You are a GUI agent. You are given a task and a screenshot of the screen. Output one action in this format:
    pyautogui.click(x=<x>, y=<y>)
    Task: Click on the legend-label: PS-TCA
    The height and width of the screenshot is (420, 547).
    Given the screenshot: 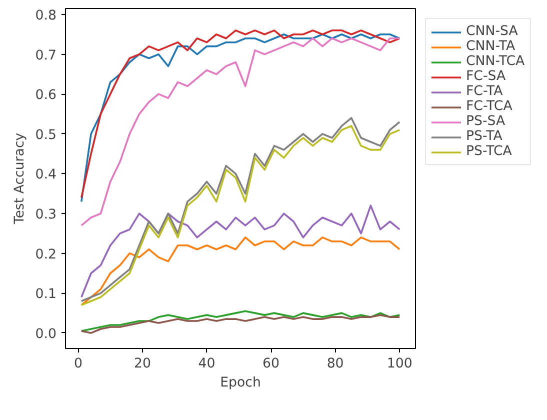 What is the action you would take?
    pyautogui.click(x=489, y=151)
    